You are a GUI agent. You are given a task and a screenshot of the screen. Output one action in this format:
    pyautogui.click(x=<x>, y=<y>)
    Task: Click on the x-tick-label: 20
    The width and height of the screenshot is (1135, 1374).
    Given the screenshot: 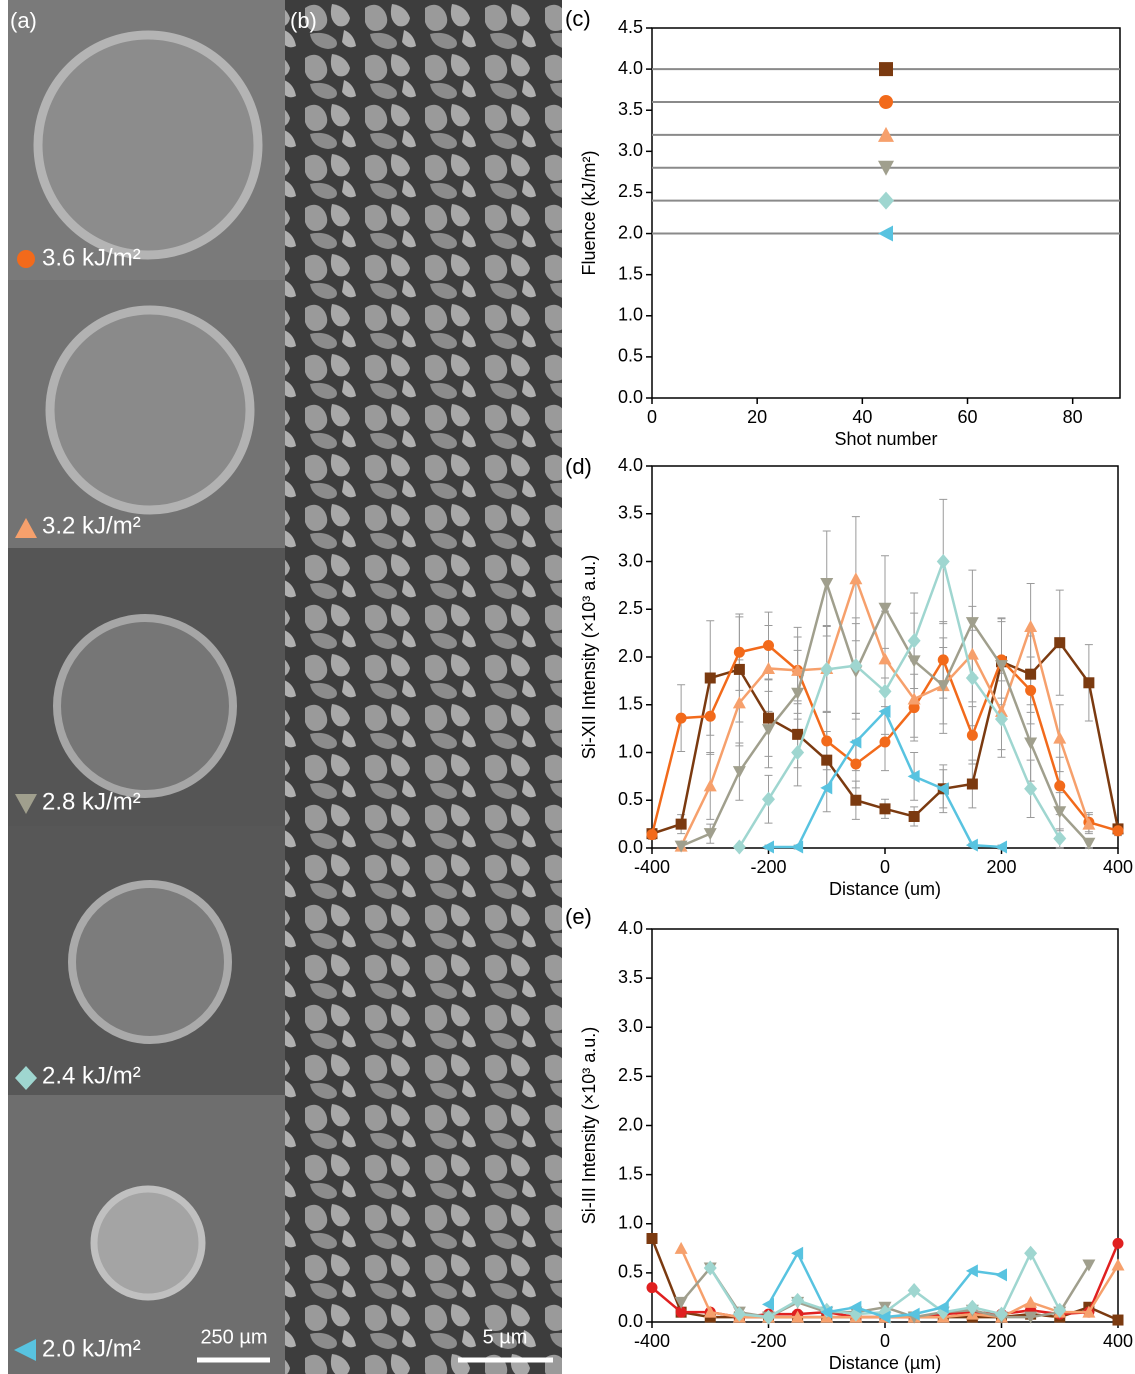 What is the action you would take?
    pyautogui.click(x=757, y=417)
    